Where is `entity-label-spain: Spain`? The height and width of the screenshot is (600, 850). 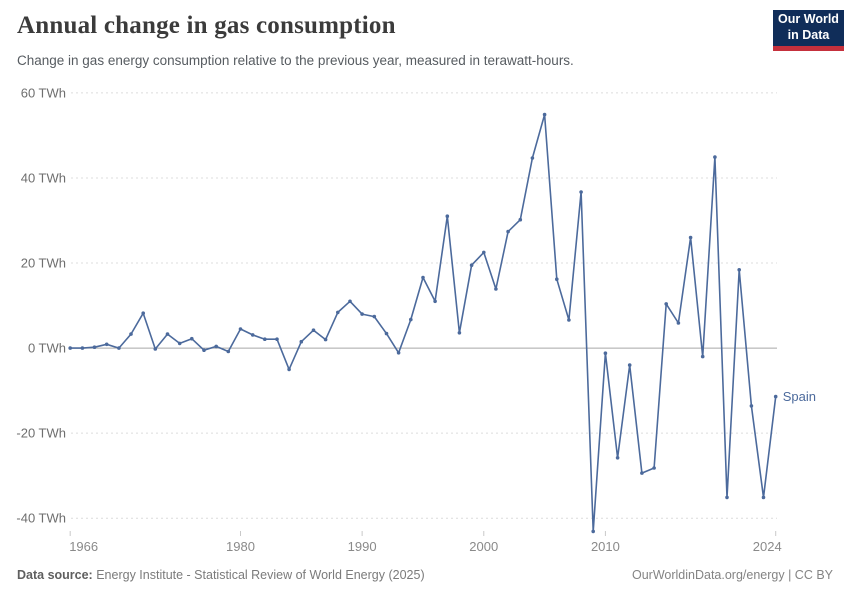
entity-label-spain: Spain is located at coordinates (799, 396).